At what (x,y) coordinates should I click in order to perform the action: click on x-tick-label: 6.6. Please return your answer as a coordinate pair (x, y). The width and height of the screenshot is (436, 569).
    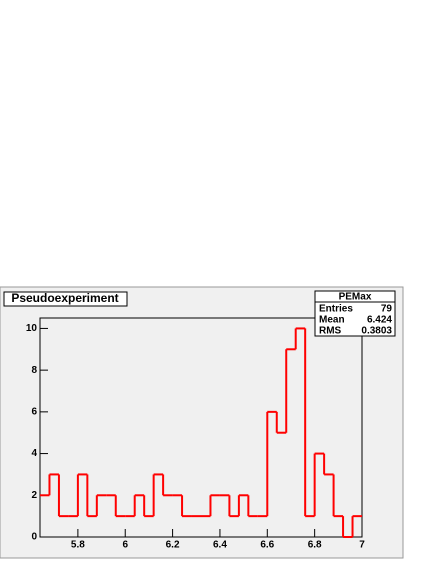
    Looking at the image, I should click on (267, 545).